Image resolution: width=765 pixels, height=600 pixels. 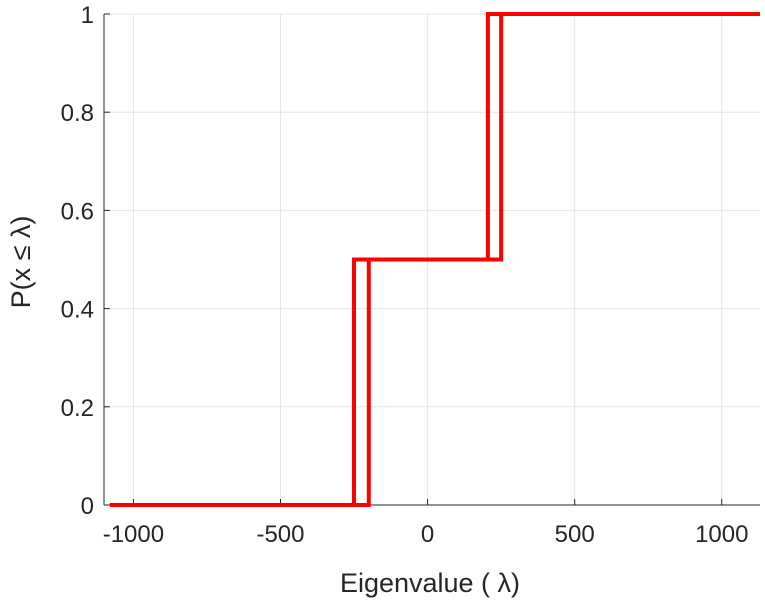 I want to click on x-tick-label: 1000, so click(x=721, y=534).